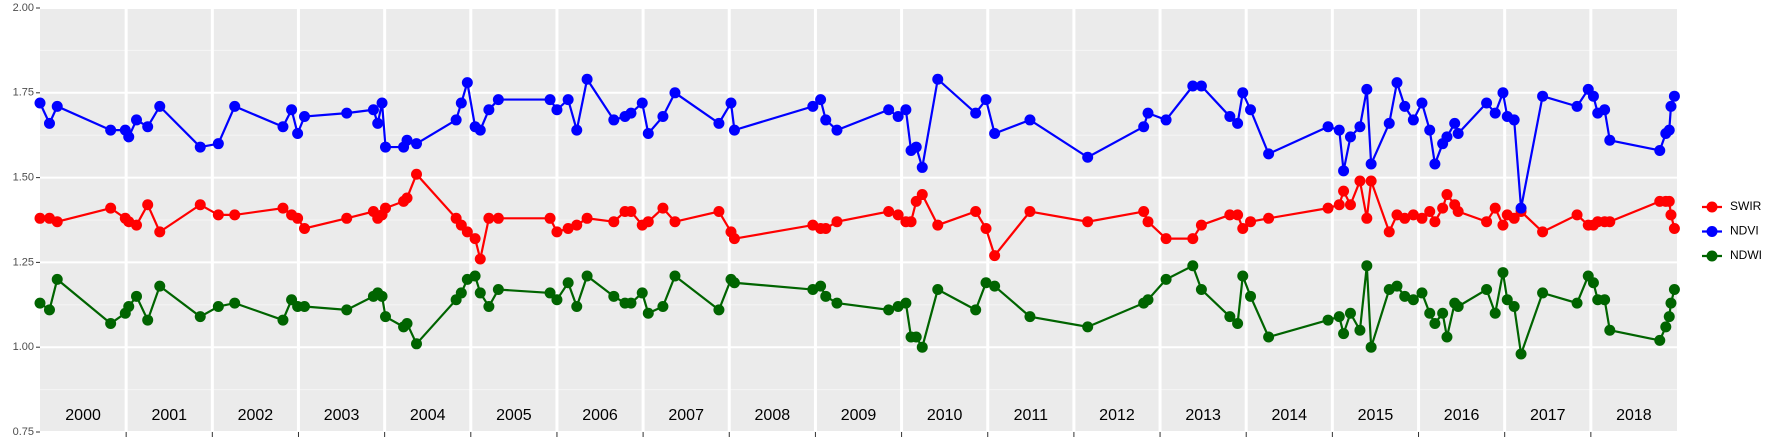 The width and height of the screenshot is (1773, 442). Describe the element at coordinates (1289, 415) in the screenshot. I see `year-label: 2014` at that location.